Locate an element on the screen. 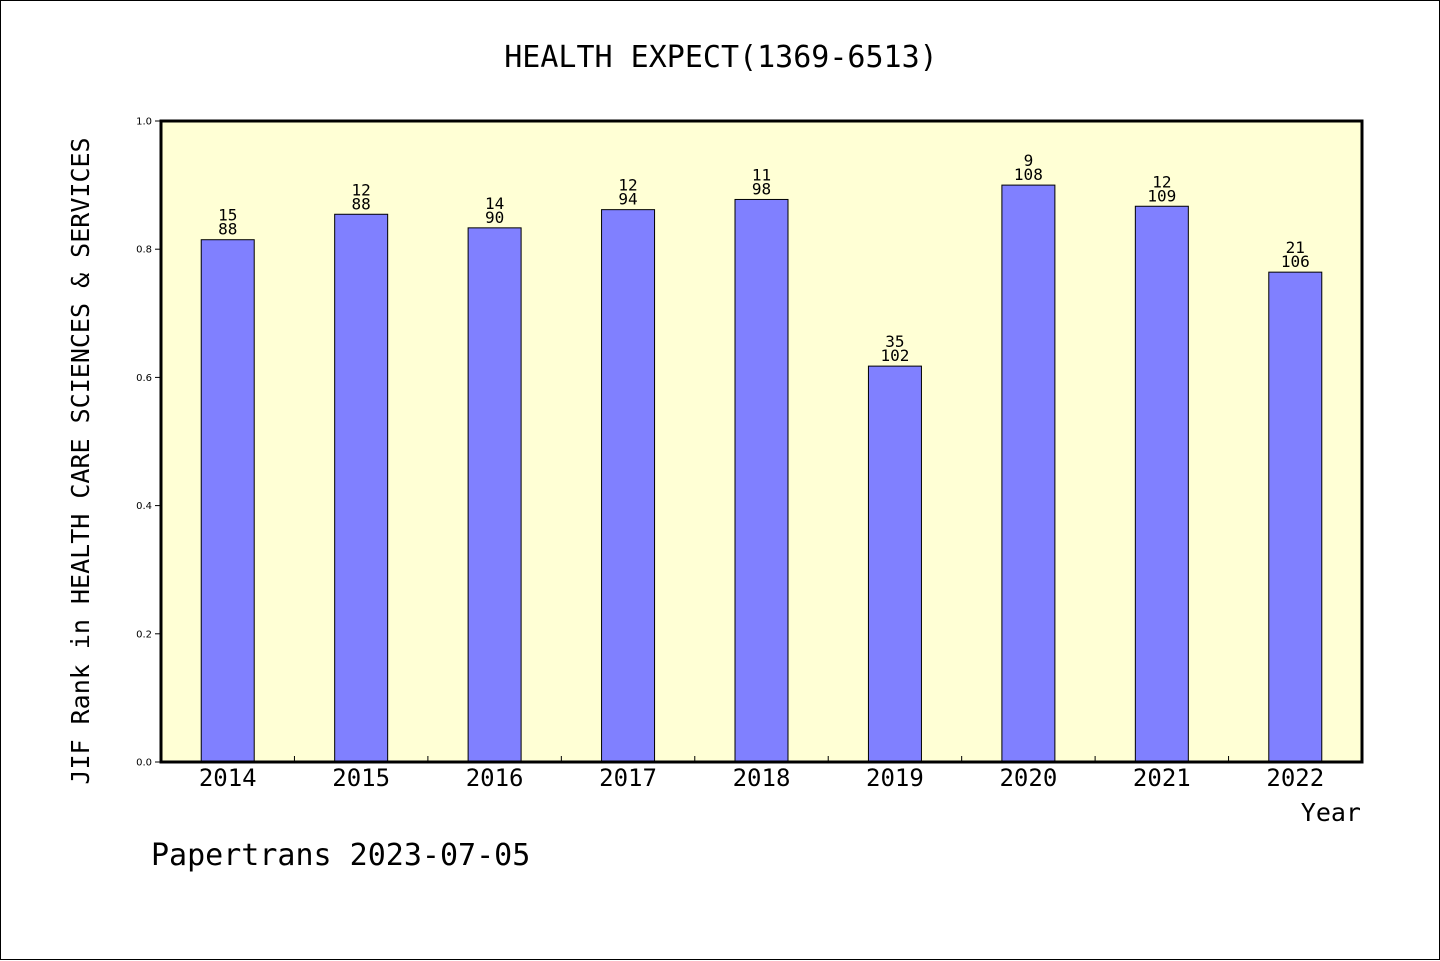 The height and width of the screenshot is (961, 1440). bar-2022 is located at coordinates (1295, 517).